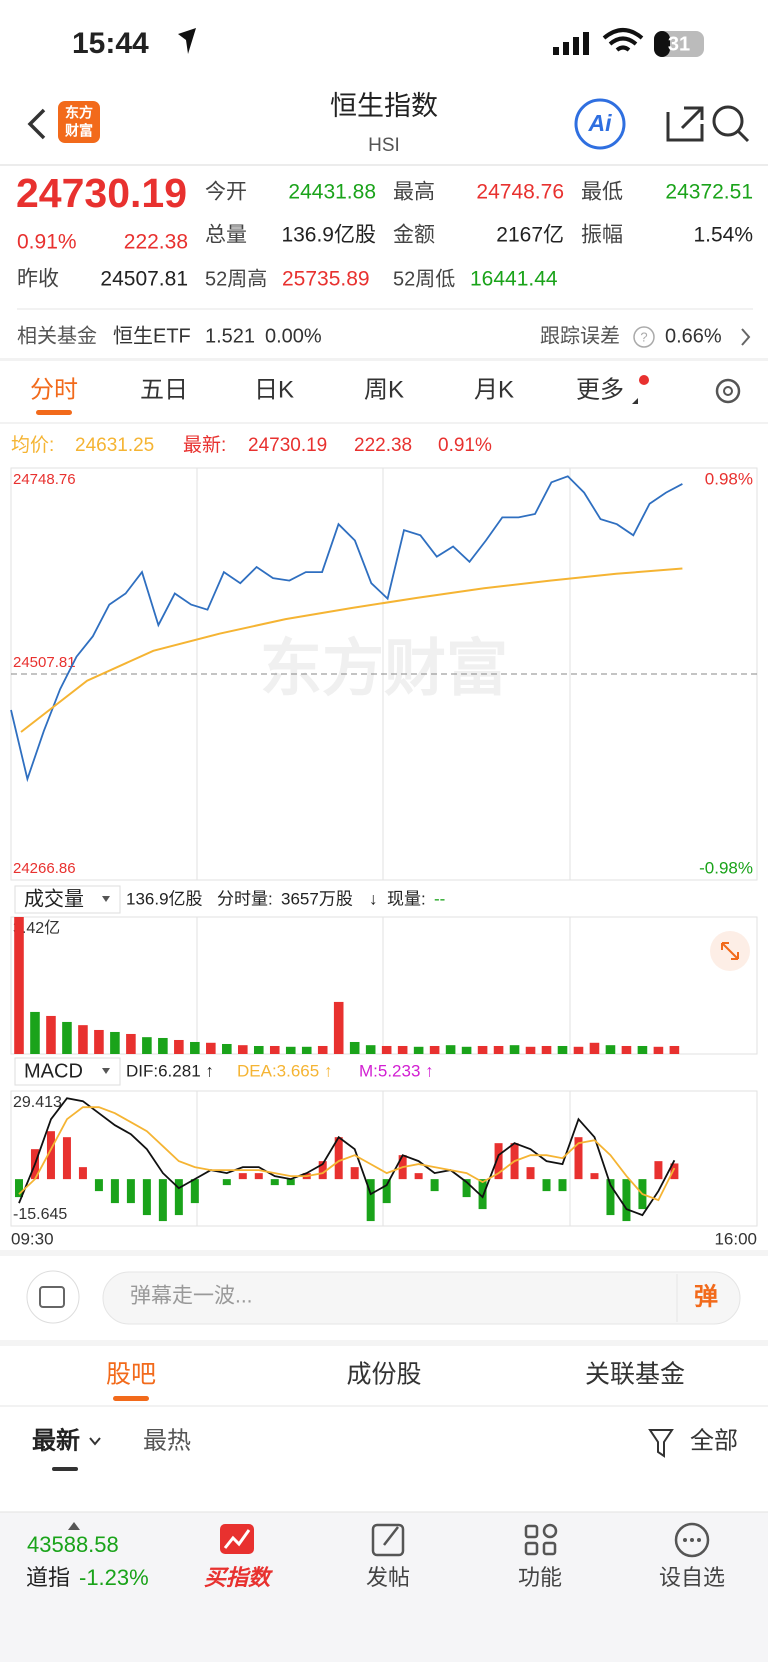 This screenshot has width=768, height=1662. I want to click on battery-text: 31, so click(679, 44).